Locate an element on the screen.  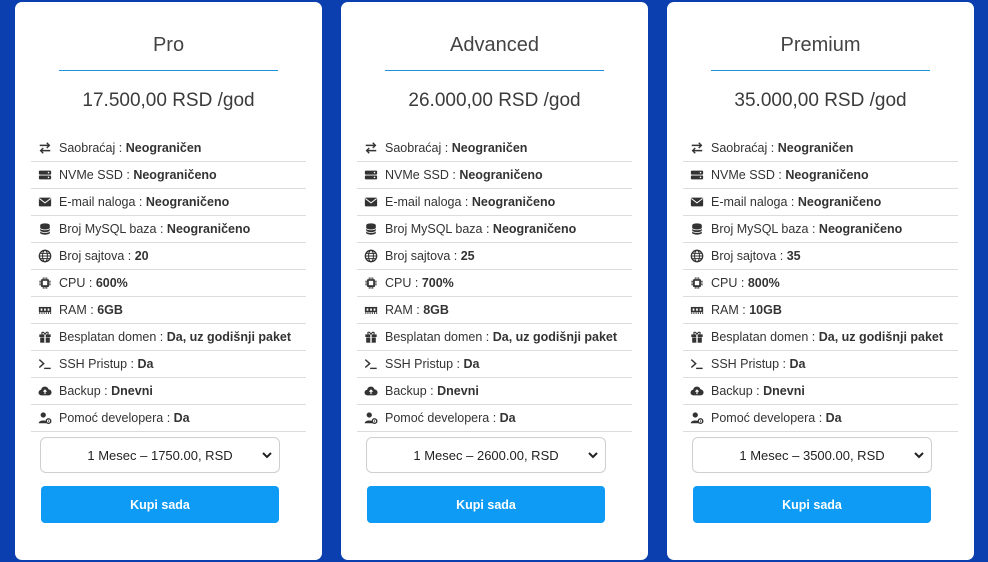
arrows-exchange-icon is located at coordinates (371, 148).